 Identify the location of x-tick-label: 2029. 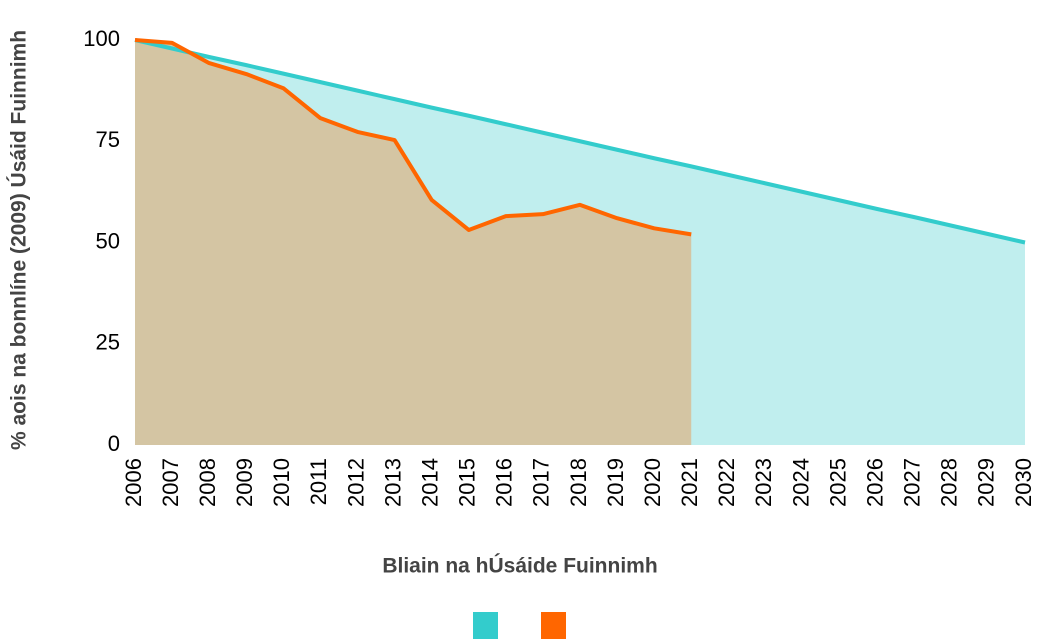
(986, 482).